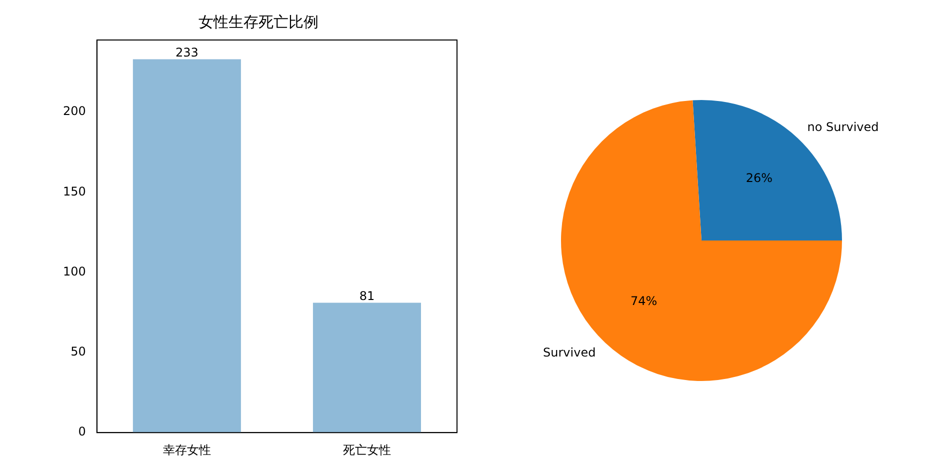 Image resolution: width=934 pixels, height=471 pixels. Describe the element at coordinates (843, 127) in the screenshot. I see `slice-label: no Survived` at that location.